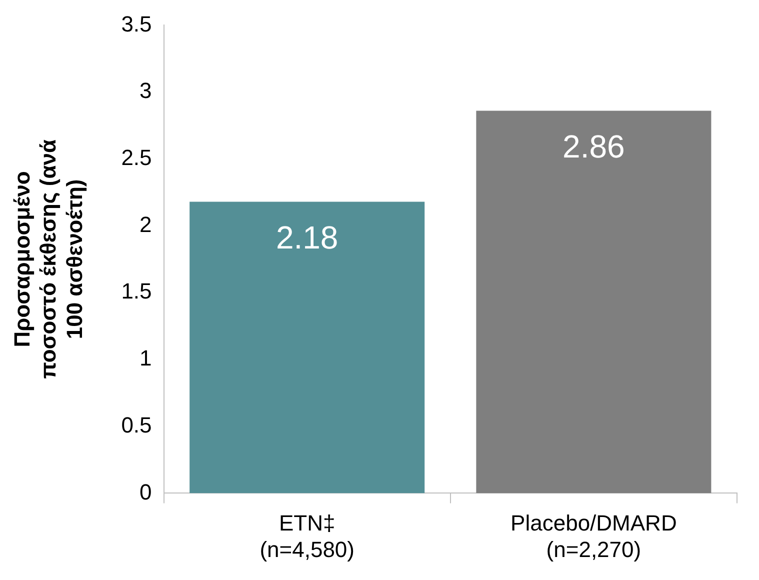  I want to click on data-label: 2.86, so click(593, 146).